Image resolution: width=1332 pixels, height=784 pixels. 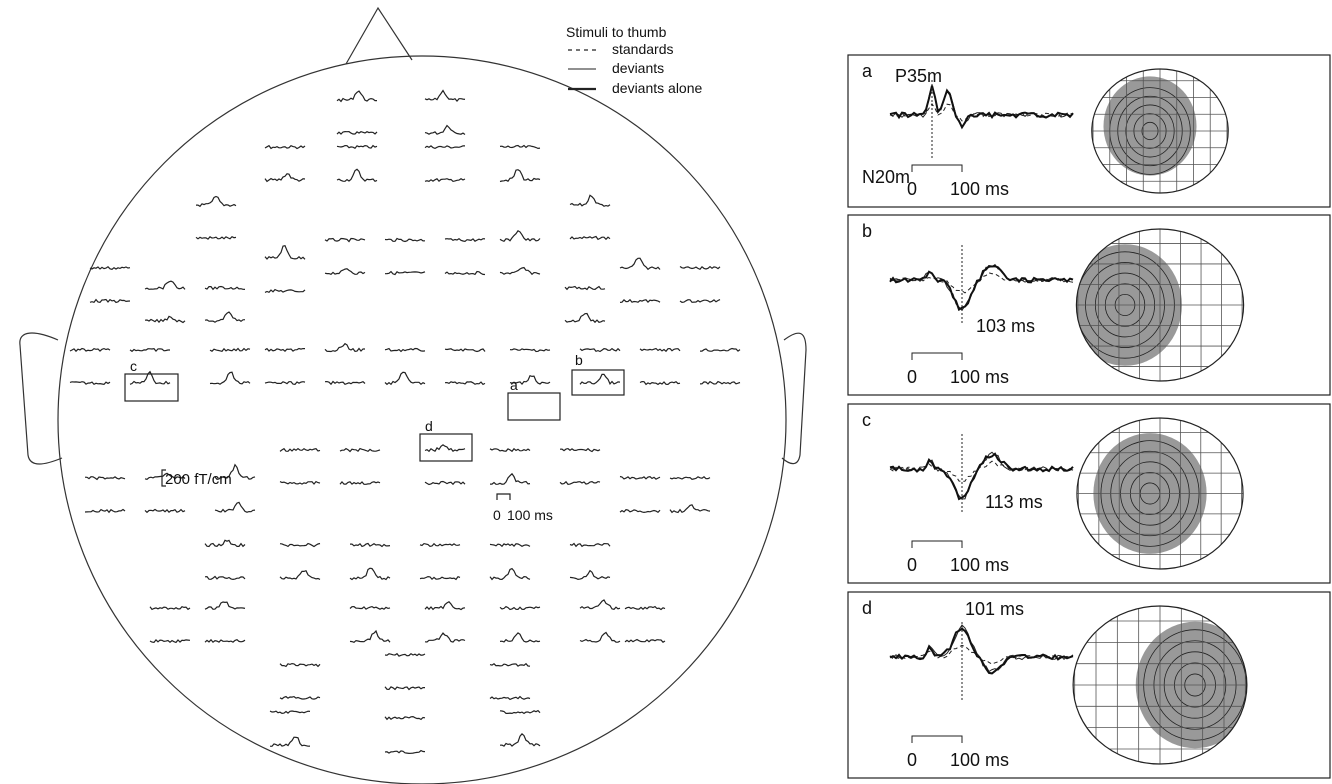 I want to click on head-outline, so click(x=1160, y=493).